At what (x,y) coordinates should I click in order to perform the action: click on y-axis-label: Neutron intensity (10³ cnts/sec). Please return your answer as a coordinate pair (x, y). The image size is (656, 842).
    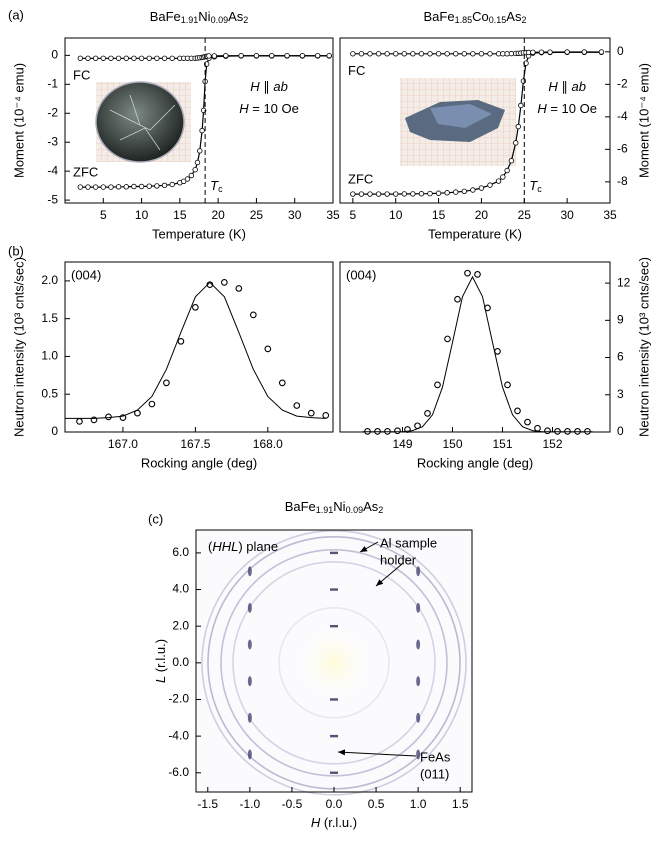
    Looking at the image, I should click on (18, 347).